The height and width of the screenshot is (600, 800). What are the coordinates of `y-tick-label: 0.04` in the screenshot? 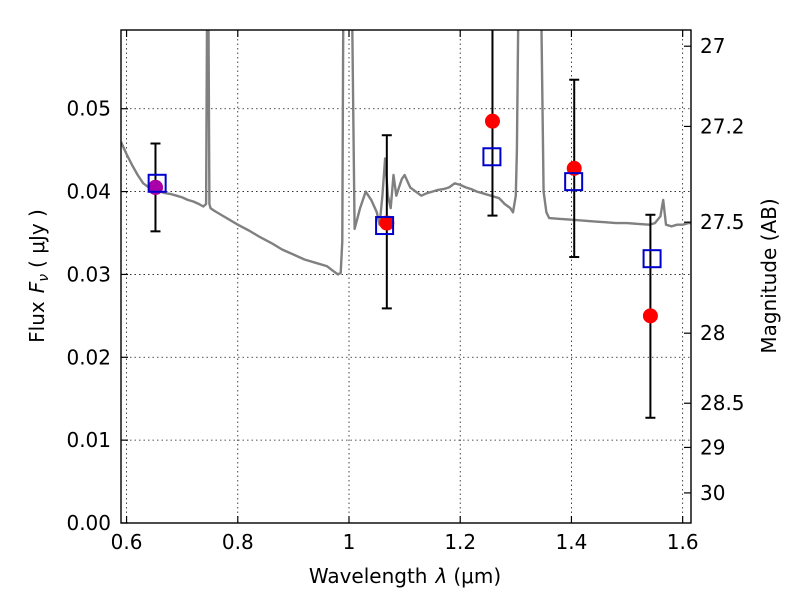 It's located at (88, 192).